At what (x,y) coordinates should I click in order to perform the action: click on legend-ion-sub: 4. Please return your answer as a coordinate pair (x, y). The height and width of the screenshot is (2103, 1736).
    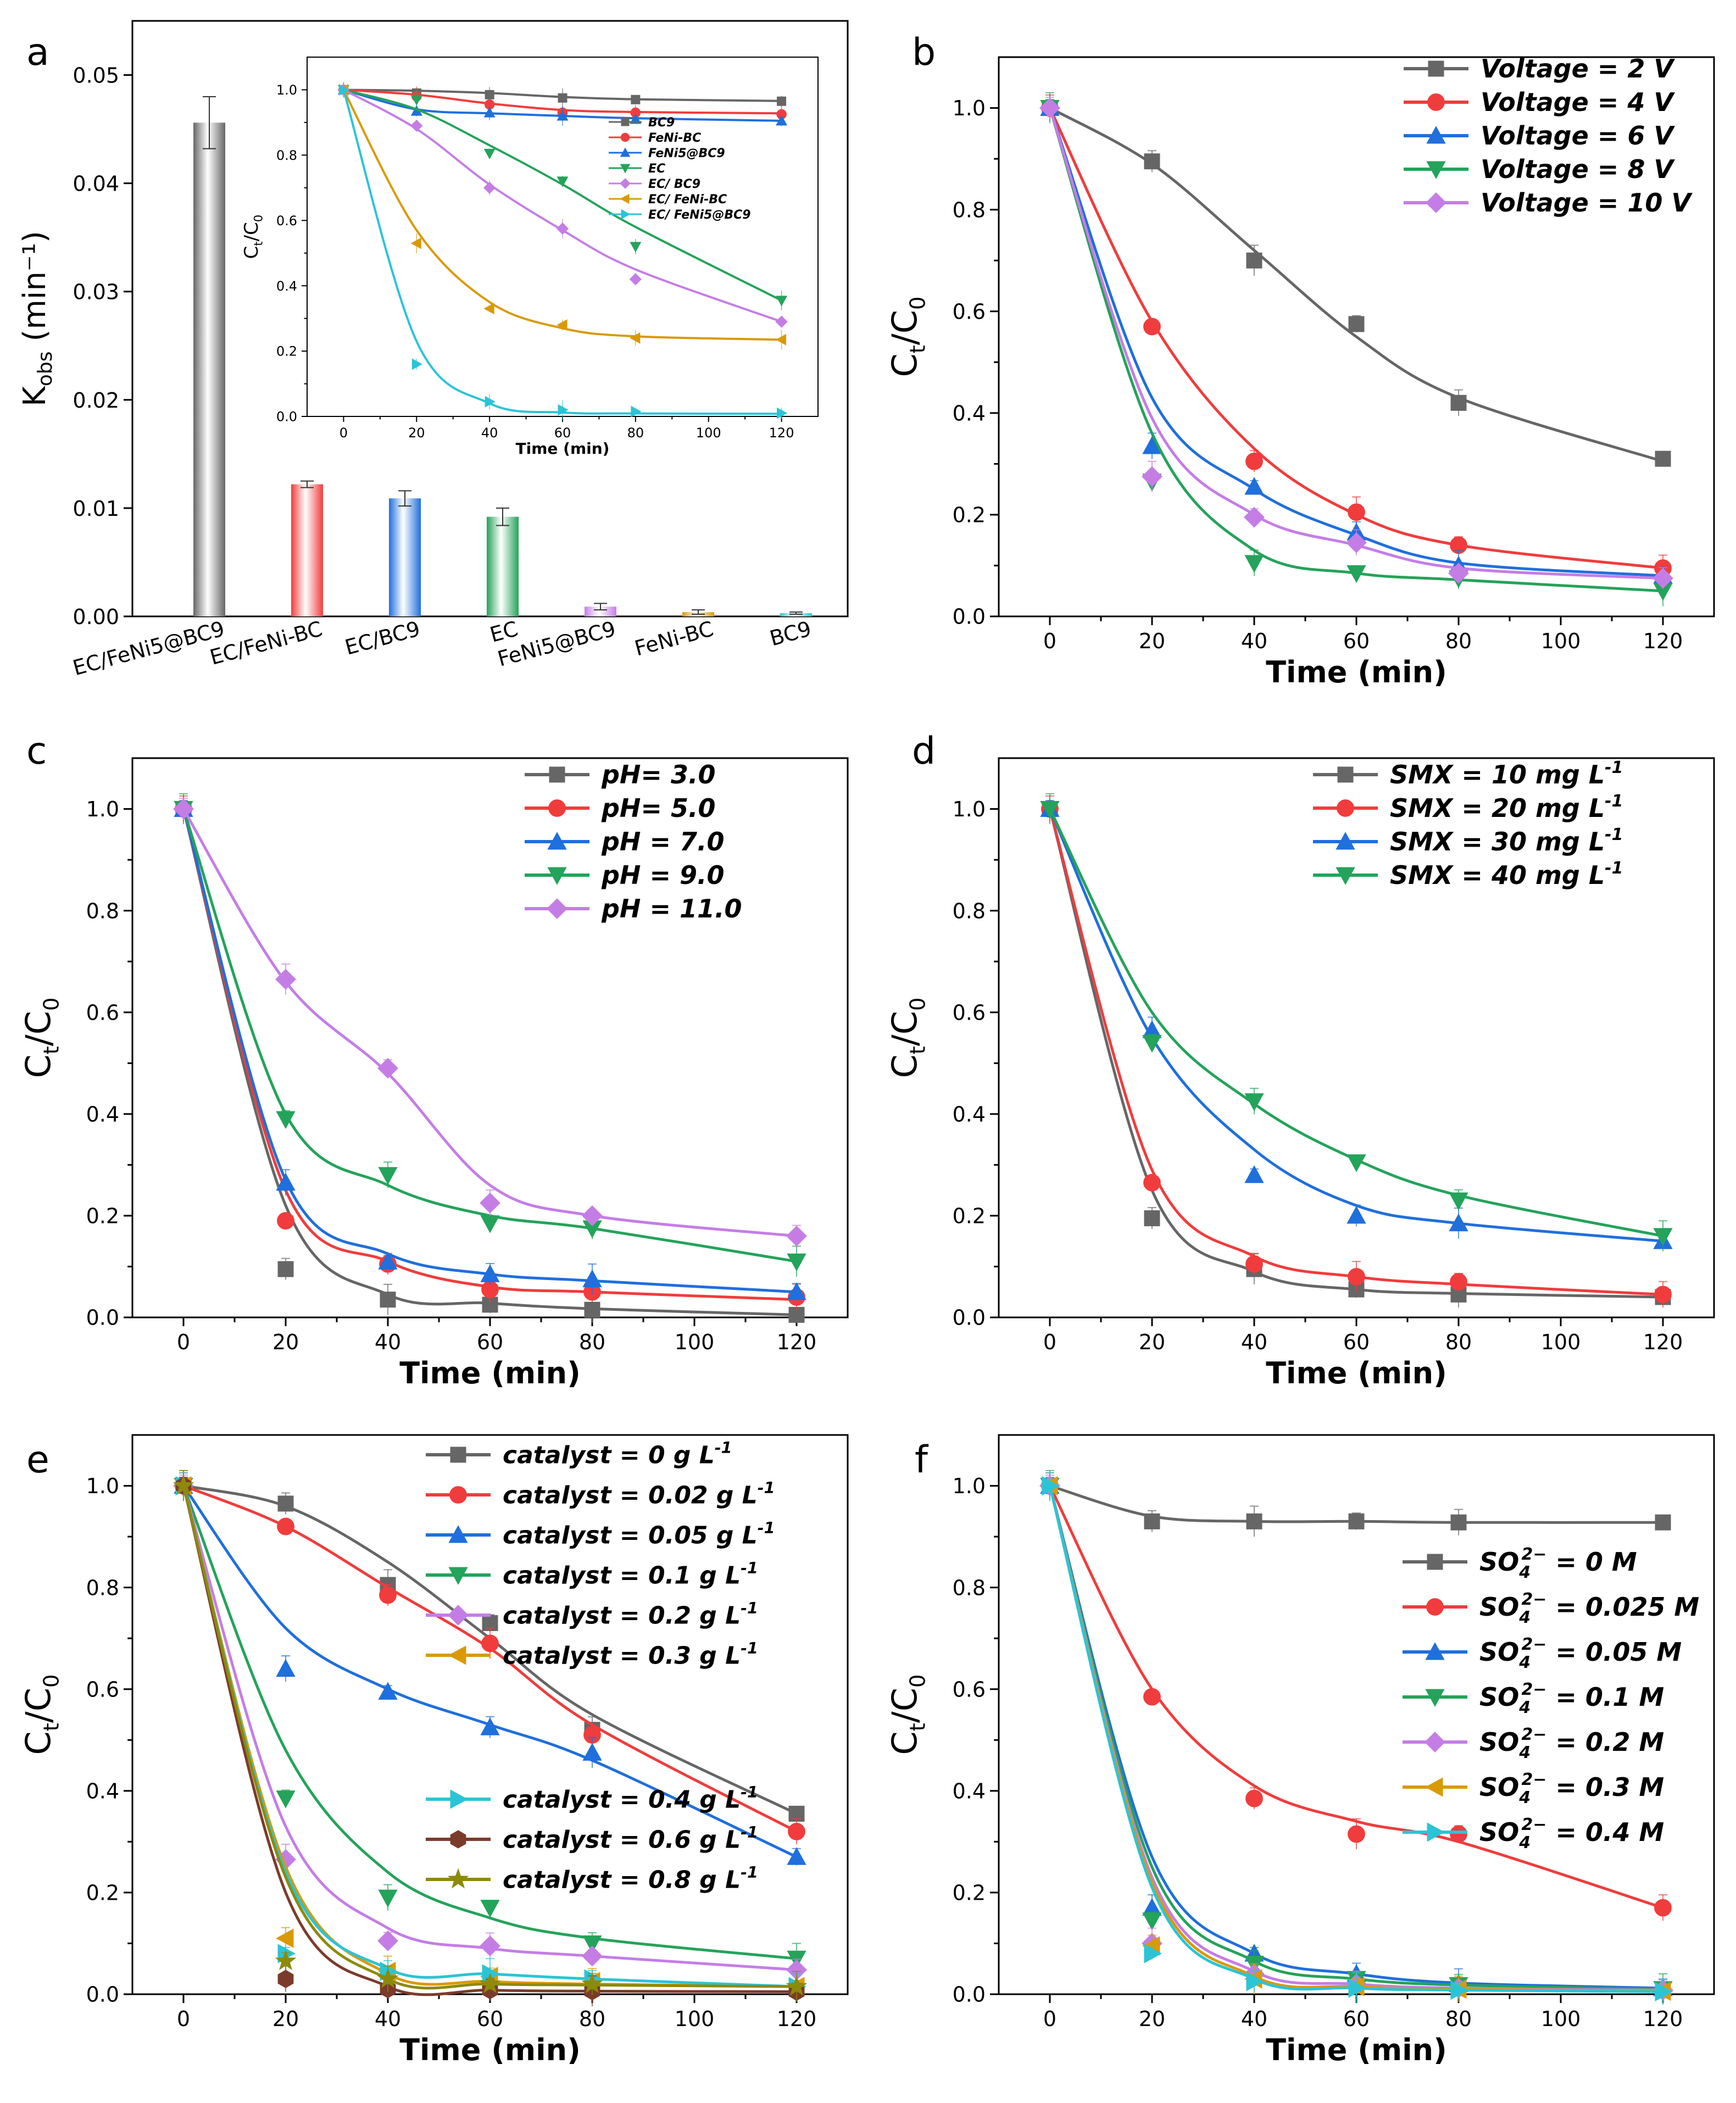
    Looking at the image, I should click on (1525, 1797).